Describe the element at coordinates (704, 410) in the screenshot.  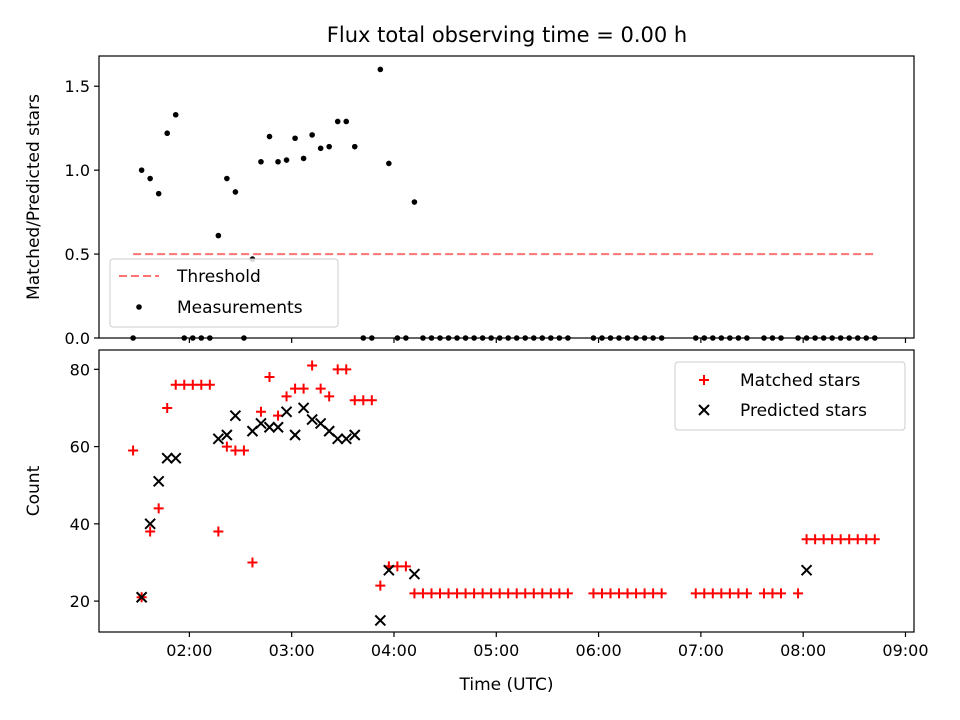
I see `legend-predicted-swatch` at that location.